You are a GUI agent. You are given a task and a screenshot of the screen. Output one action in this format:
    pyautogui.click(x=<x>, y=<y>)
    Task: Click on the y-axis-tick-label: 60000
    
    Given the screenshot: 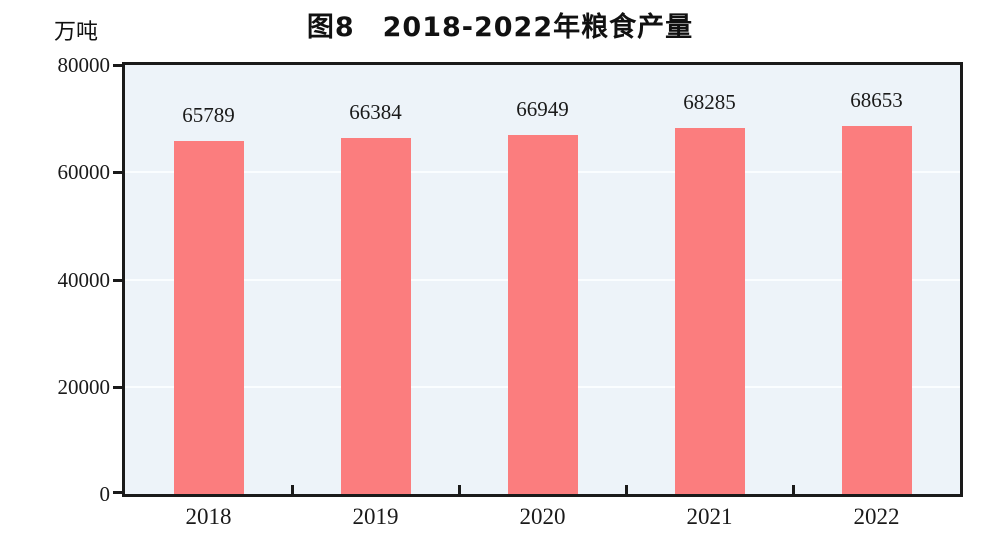 What is the action you would take?
    pyautogui.click(x=84, y=172)
    